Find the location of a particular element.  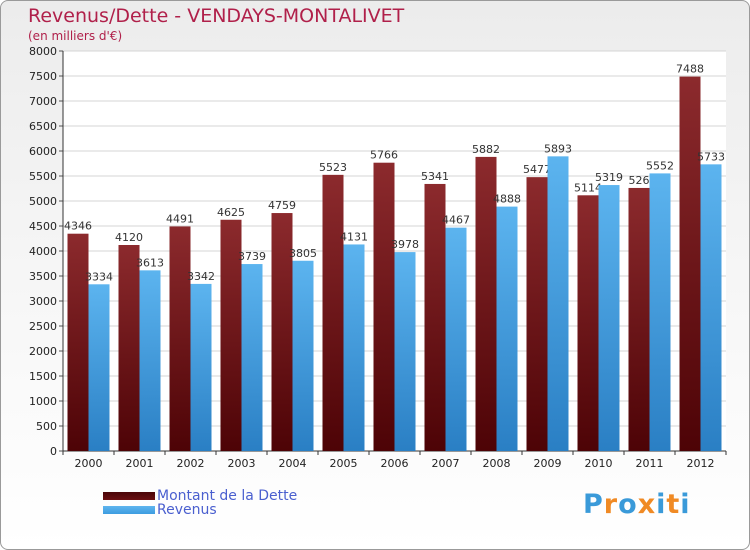

chart-subtitle: (en milliers d'€) is located at coordinates (75, 36).